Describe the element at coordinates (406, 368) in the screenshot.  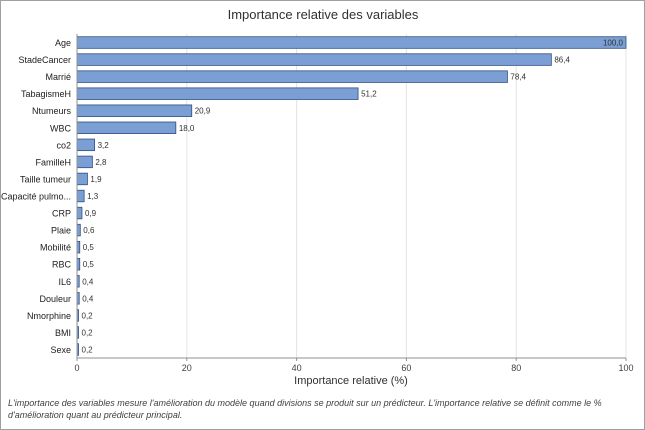
I see `x-tick-label: 60` at that location.